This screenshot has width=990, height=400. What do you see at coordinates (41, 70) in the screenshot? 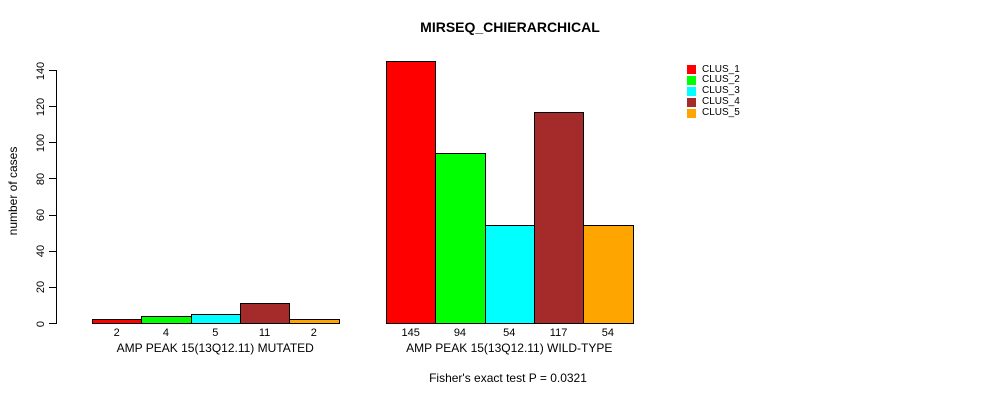
I see `y-axis-tick-label: 140` at bounding box center [41, 70].